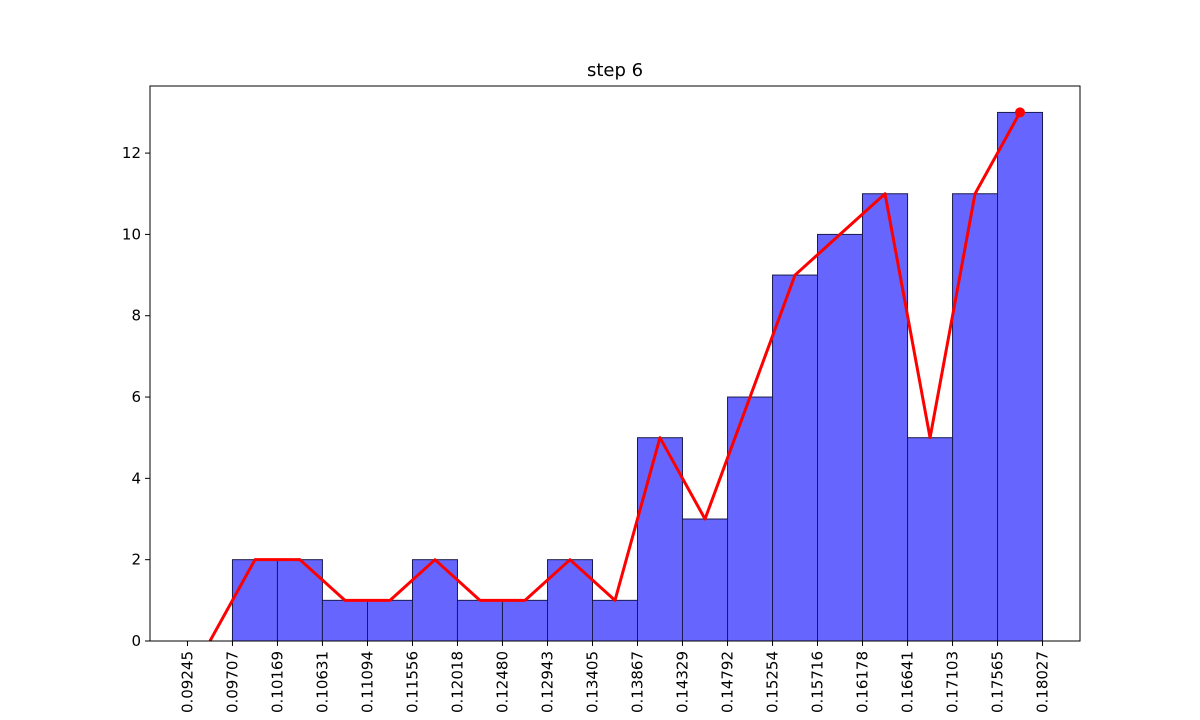  Describe the element at coordinates (637, 682) in the screenshot. I see `x-tick-label: 0.13867` at that location.